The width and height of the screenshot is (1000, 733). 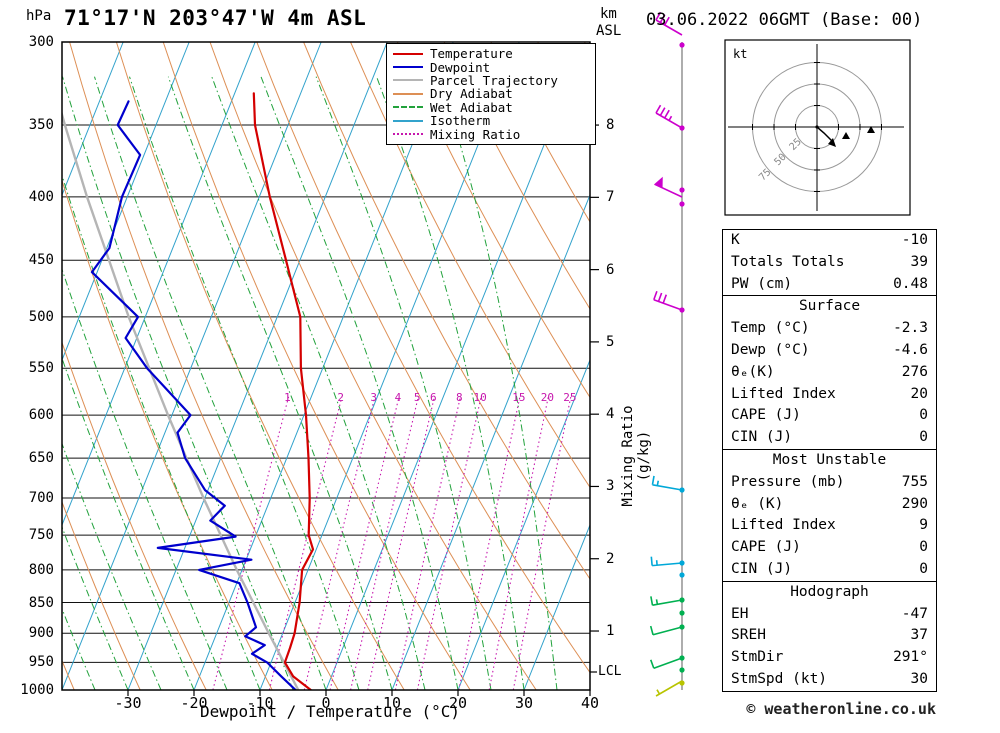 I want to click on km-tick-label: 7, so click(x=610, y=197).